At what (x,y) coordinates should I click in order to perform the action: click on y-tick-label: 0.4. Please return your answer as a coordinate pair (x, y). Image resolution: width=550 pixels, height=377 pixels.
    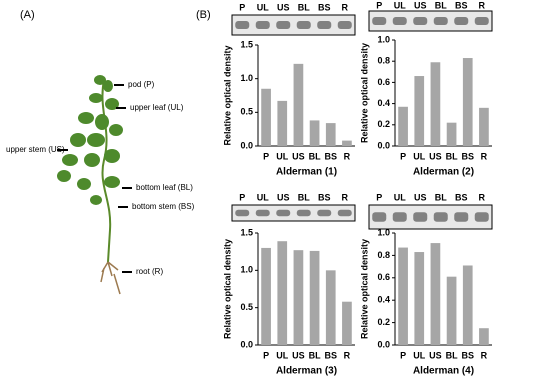
    Looking at the image, I should click on (383, 300).